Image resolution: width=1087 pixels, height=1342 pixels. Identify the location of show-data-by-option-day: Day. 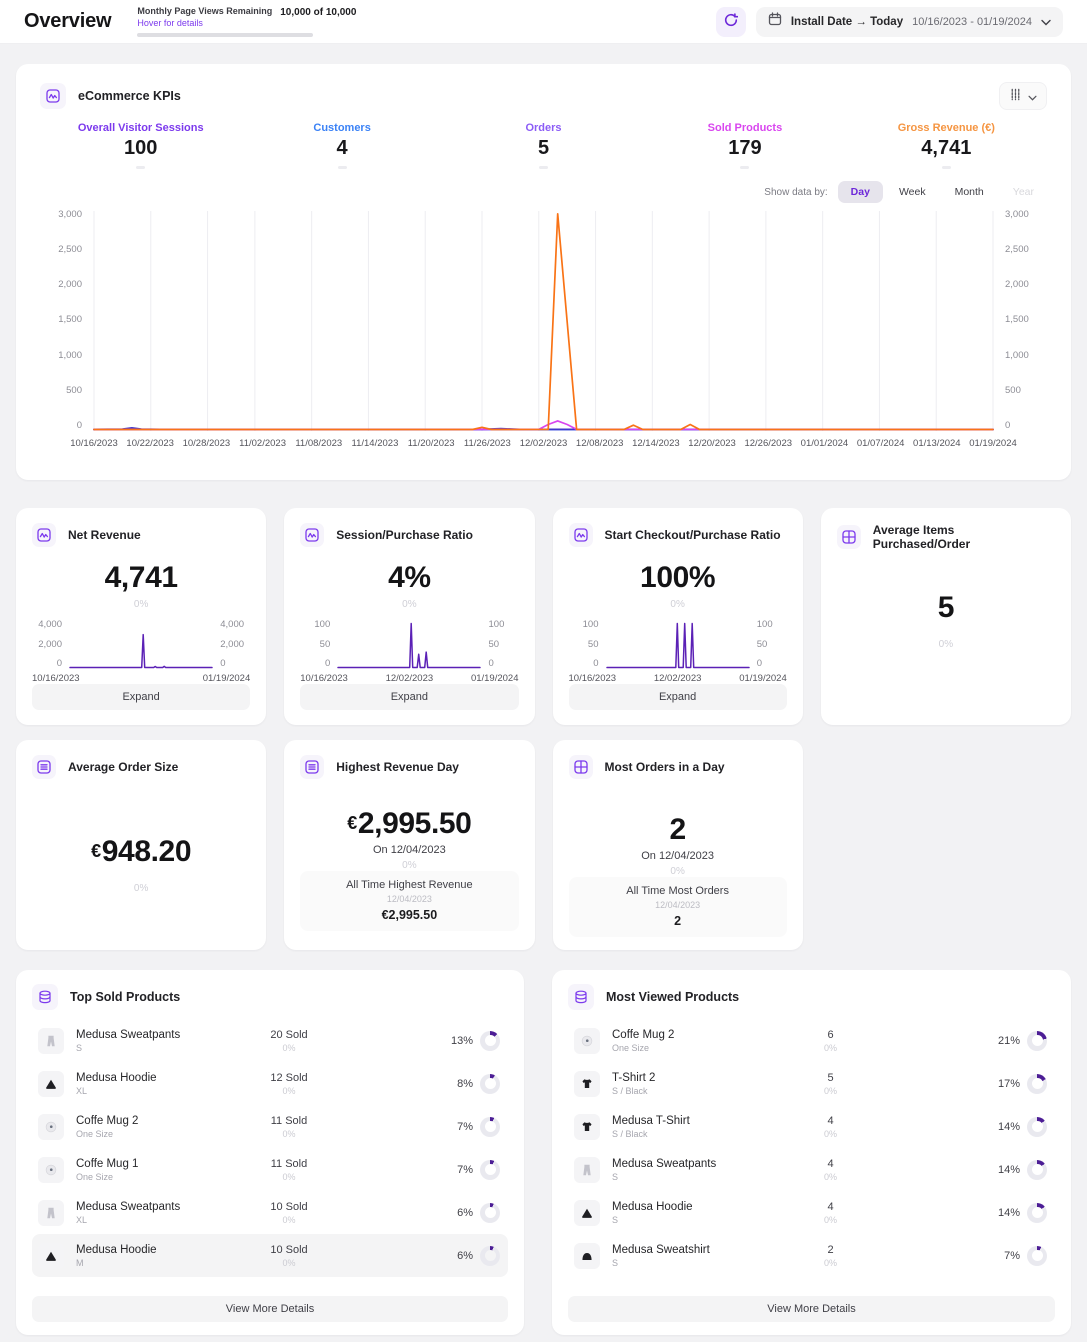
(860, 192).